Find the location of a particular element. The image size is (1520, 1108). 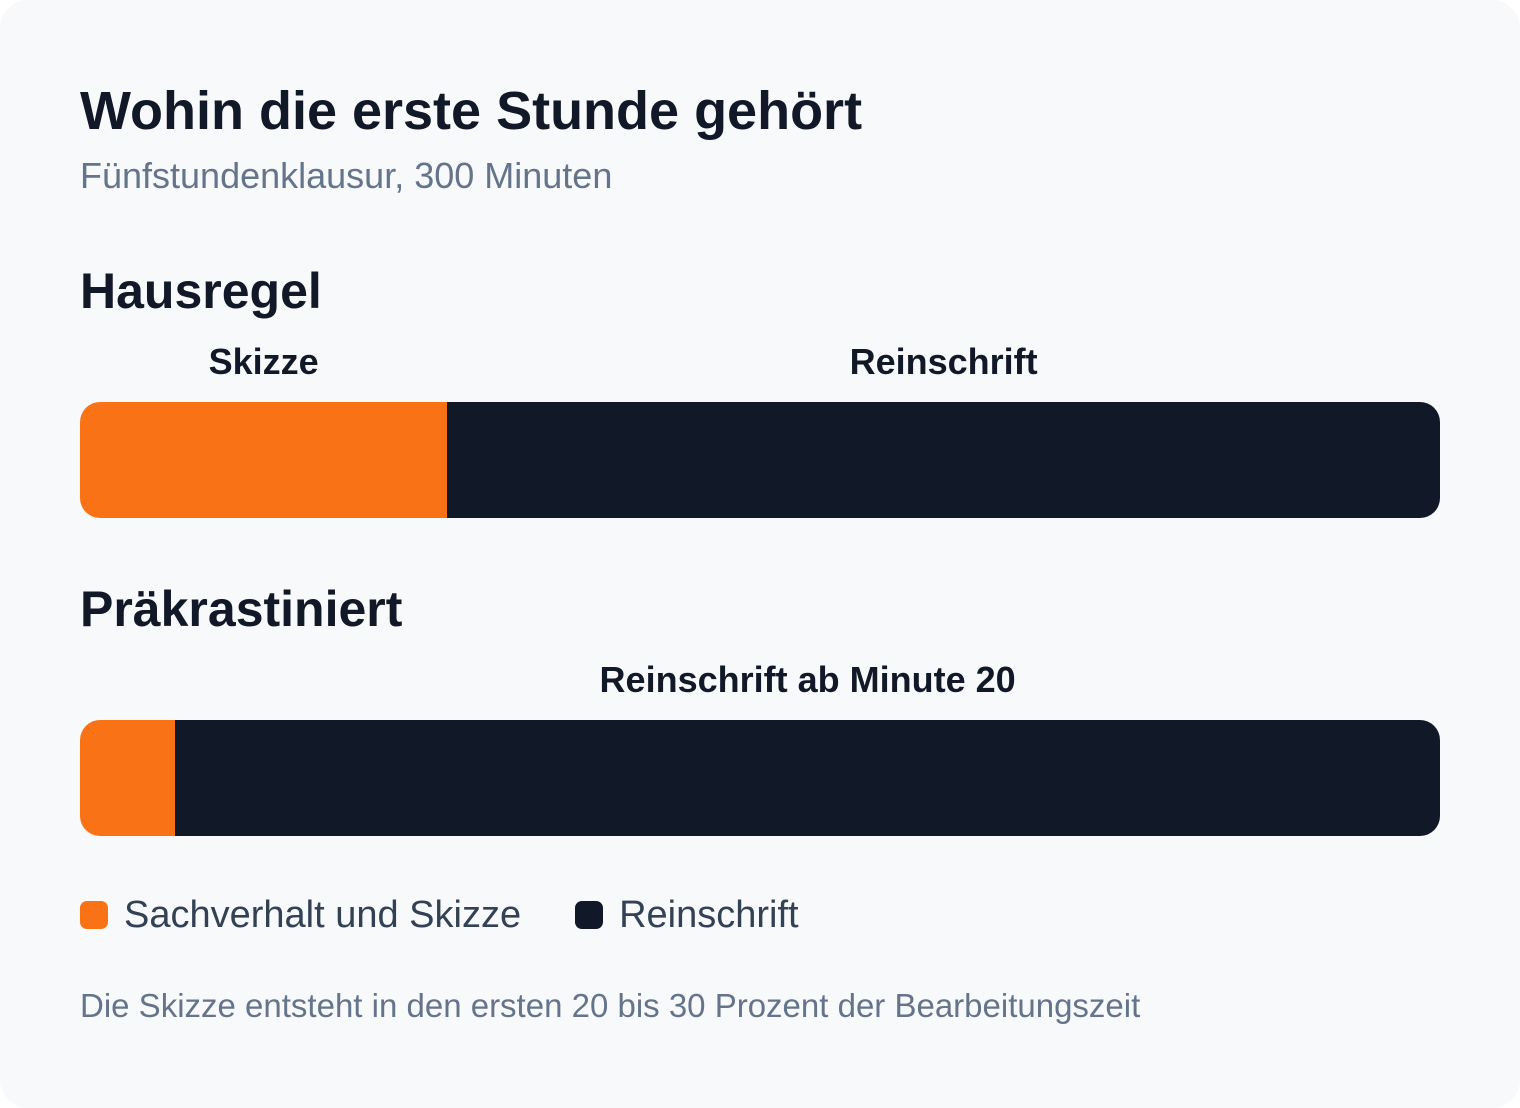

legend-item-skizze: Sachverhalt und Skizze is located at coordinates (300, 915).